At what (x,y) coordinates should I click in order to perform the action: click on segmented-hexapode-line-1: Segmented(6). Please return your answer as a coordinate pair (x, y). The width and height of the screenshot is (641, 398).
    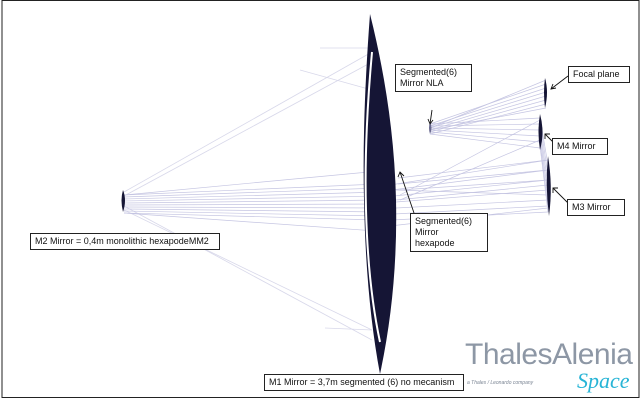
    Looking at the image, I should click on (444, 221).